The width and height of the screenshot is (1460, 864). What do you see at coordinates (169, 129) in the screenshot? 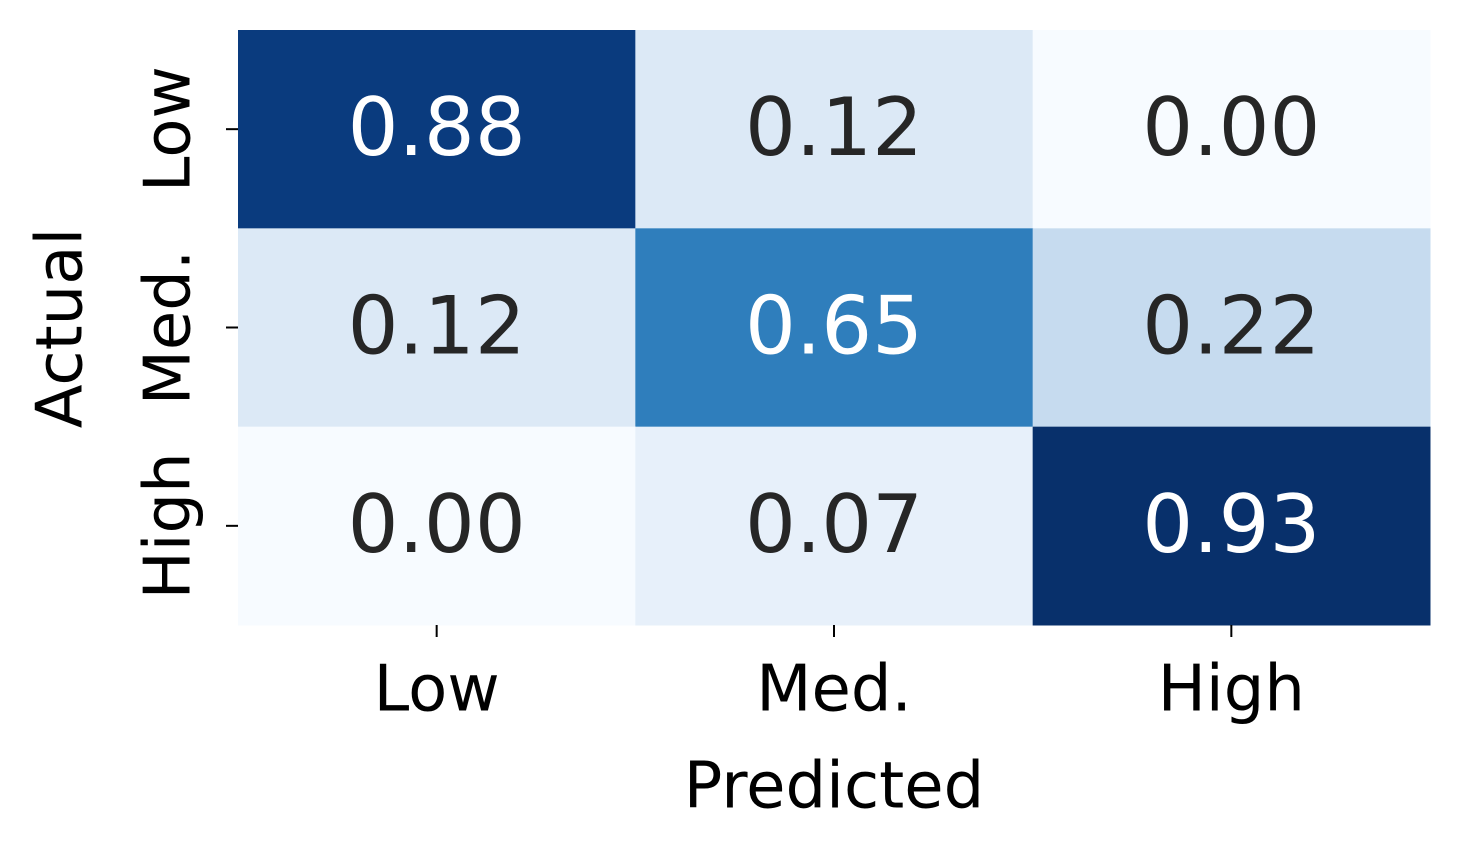
I see `y-tick-label: Low` at bounding box center [169, 129].